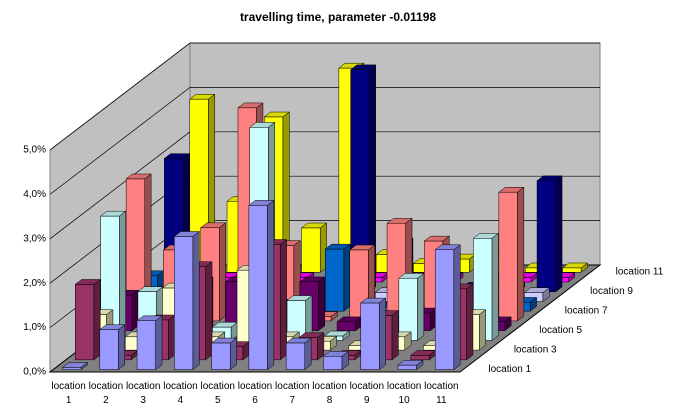  I want to click on x-tick-label: location 8, so click(329, 393).